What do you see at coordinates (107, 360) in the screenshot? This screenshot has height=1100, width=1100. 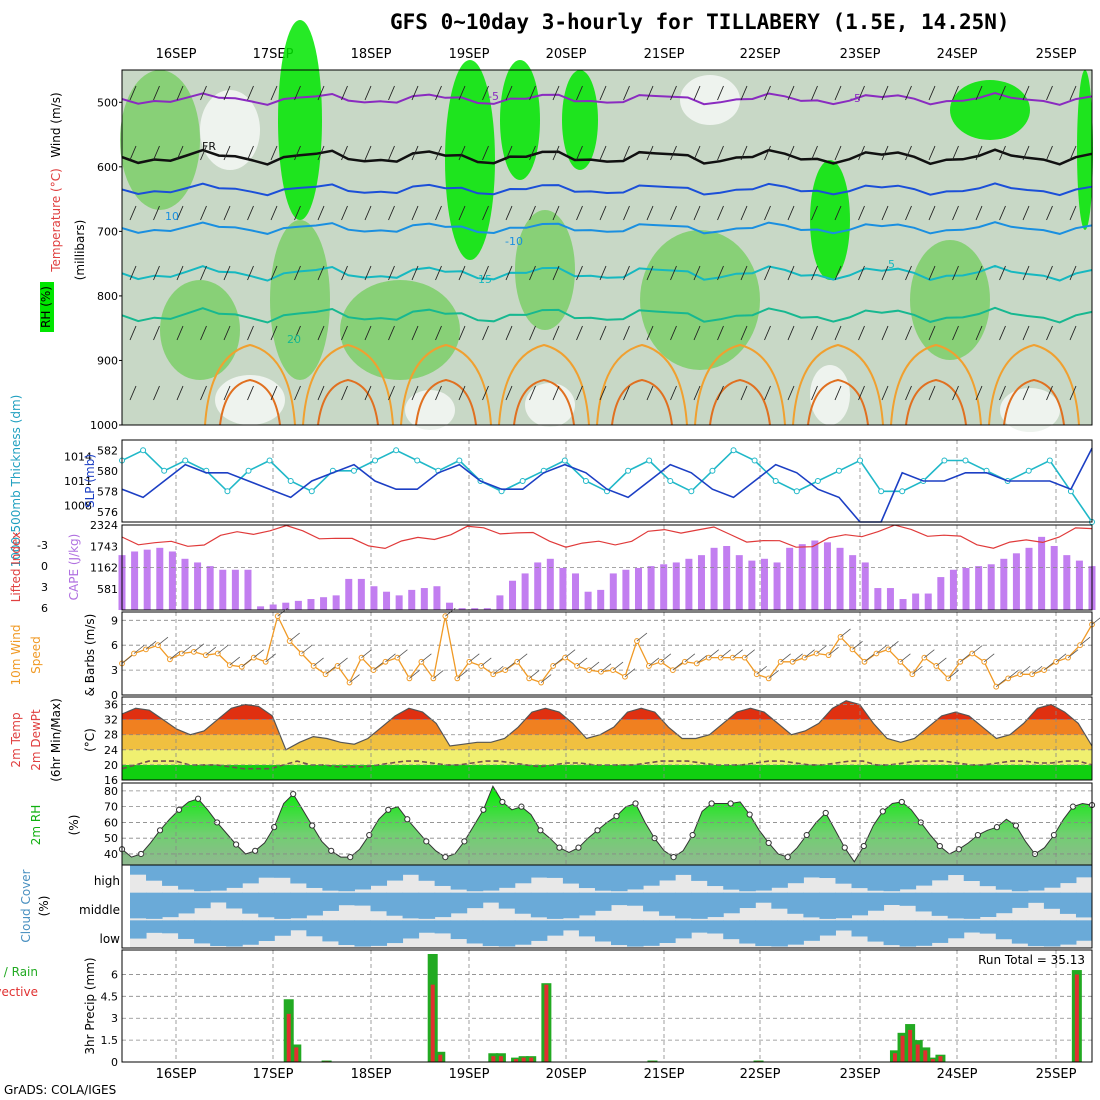 I see `pressure-tick: 900` at bounding box center [107, 360].